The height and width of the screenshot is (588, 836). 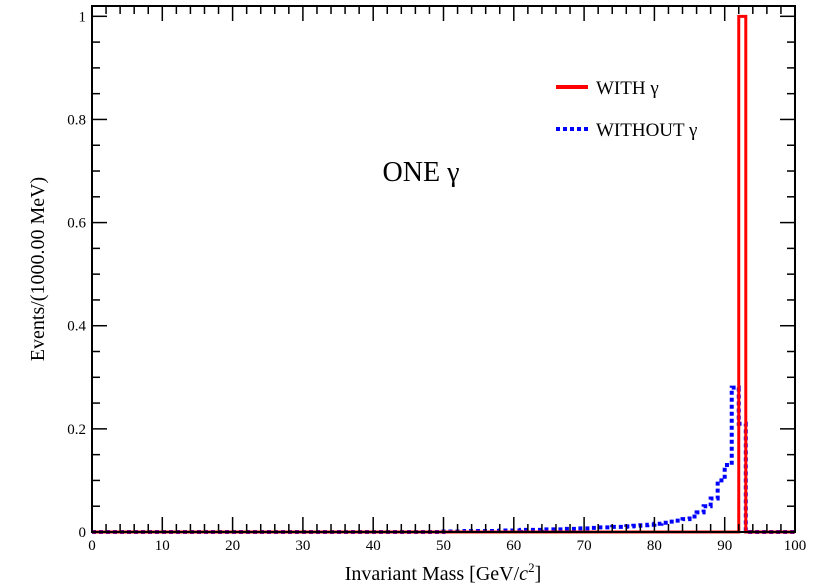 What do you see at coordinates (162, 546) in the screenshot?
I see `x-tick-label: 10` at bounding box center [162, 546].